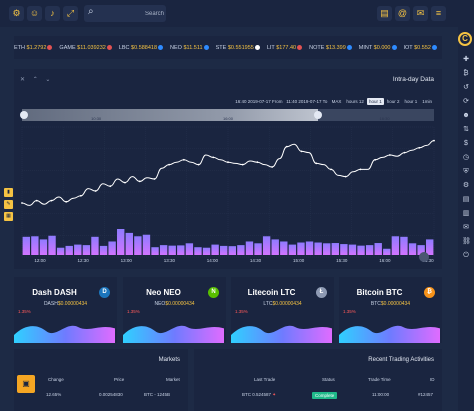 The height and width of the screenshot is (411, 474). What do you see at coordinates (438, 13) in the screenshot?
I see `menu-icon: ≡` at bounding box center [438, 13].